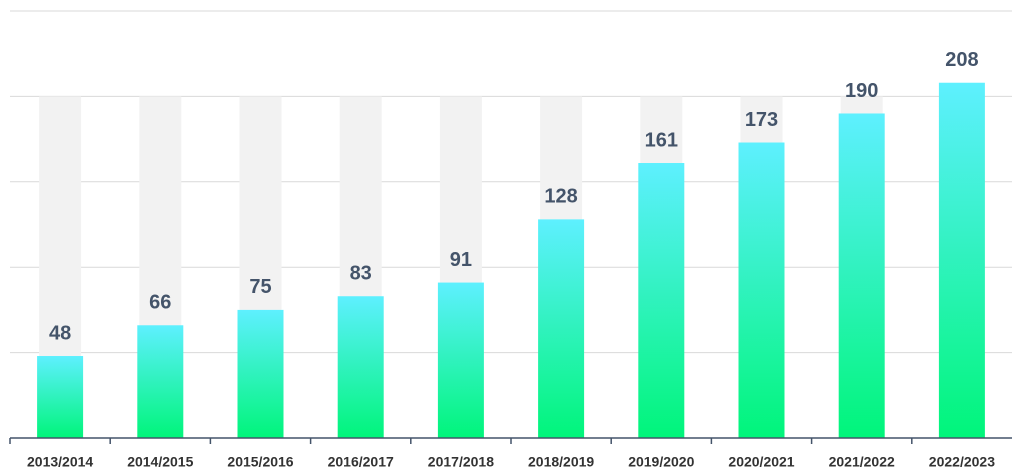 The height and width of the screenshot is (473, 1012). Describe the element at coordinates (962, 462) in the screenshot. I see `x-tick-label: 2022/2023` at that location.